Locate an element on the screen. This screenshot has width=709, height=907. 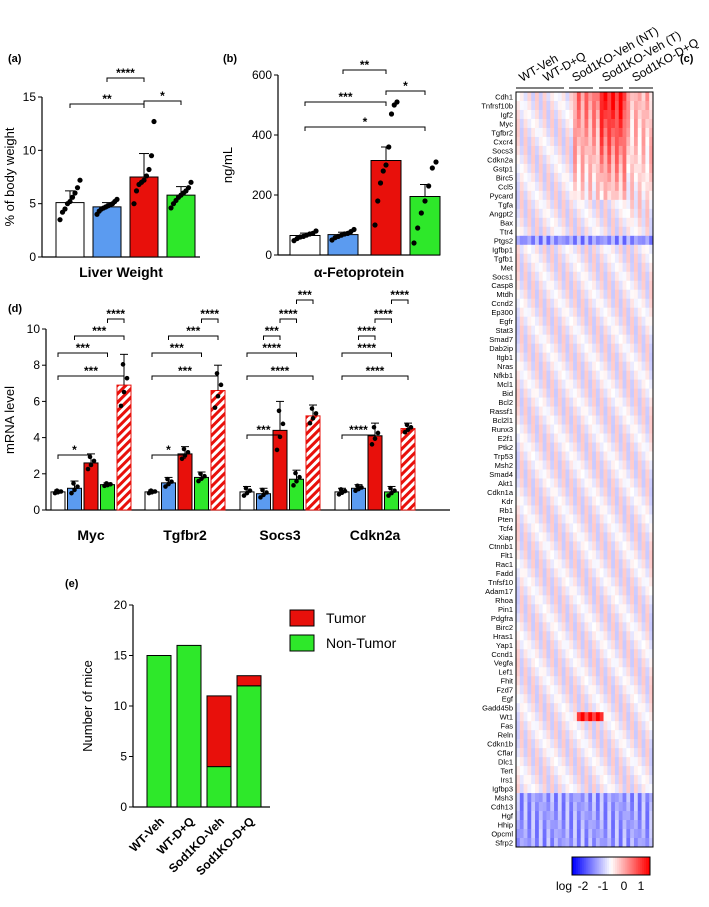
row-label: Nfkb1 is located at coordinates (503, 375).